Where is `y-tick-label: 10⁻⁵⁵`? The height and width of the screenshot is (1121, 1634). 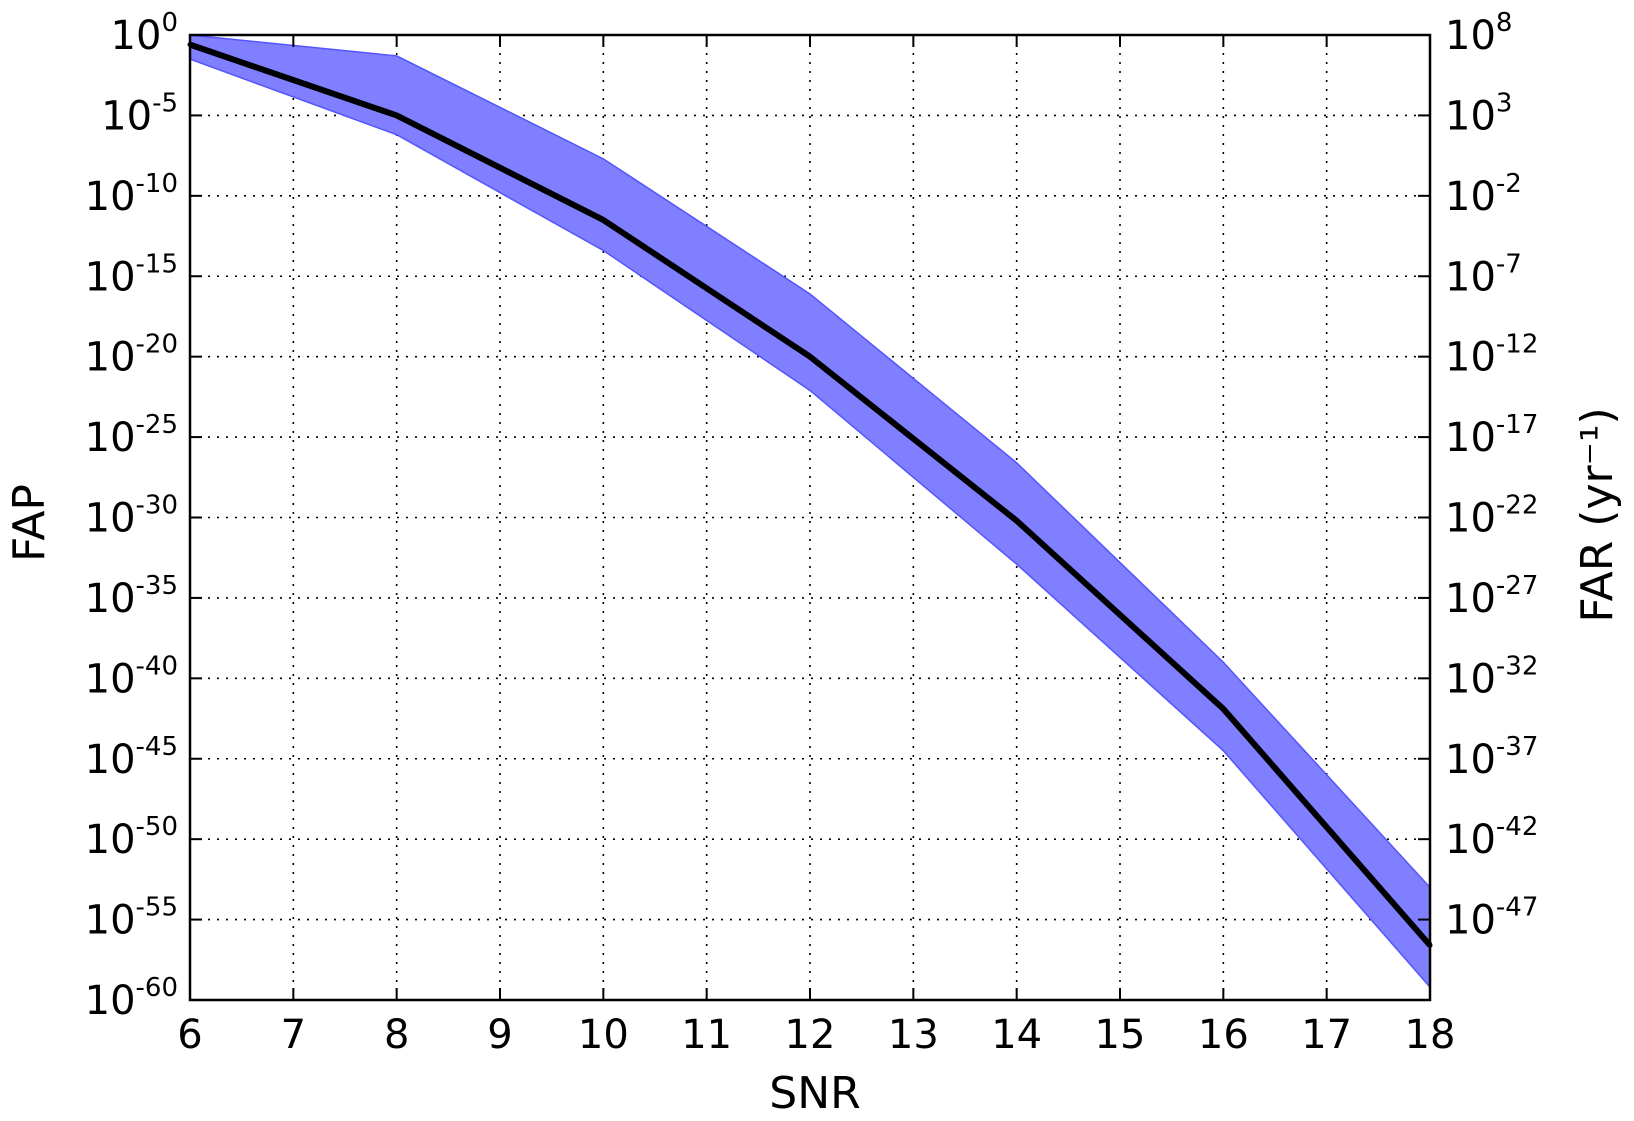 y-tick-label: 10⁻⁵⁵ is located at coordinates (131, 918).